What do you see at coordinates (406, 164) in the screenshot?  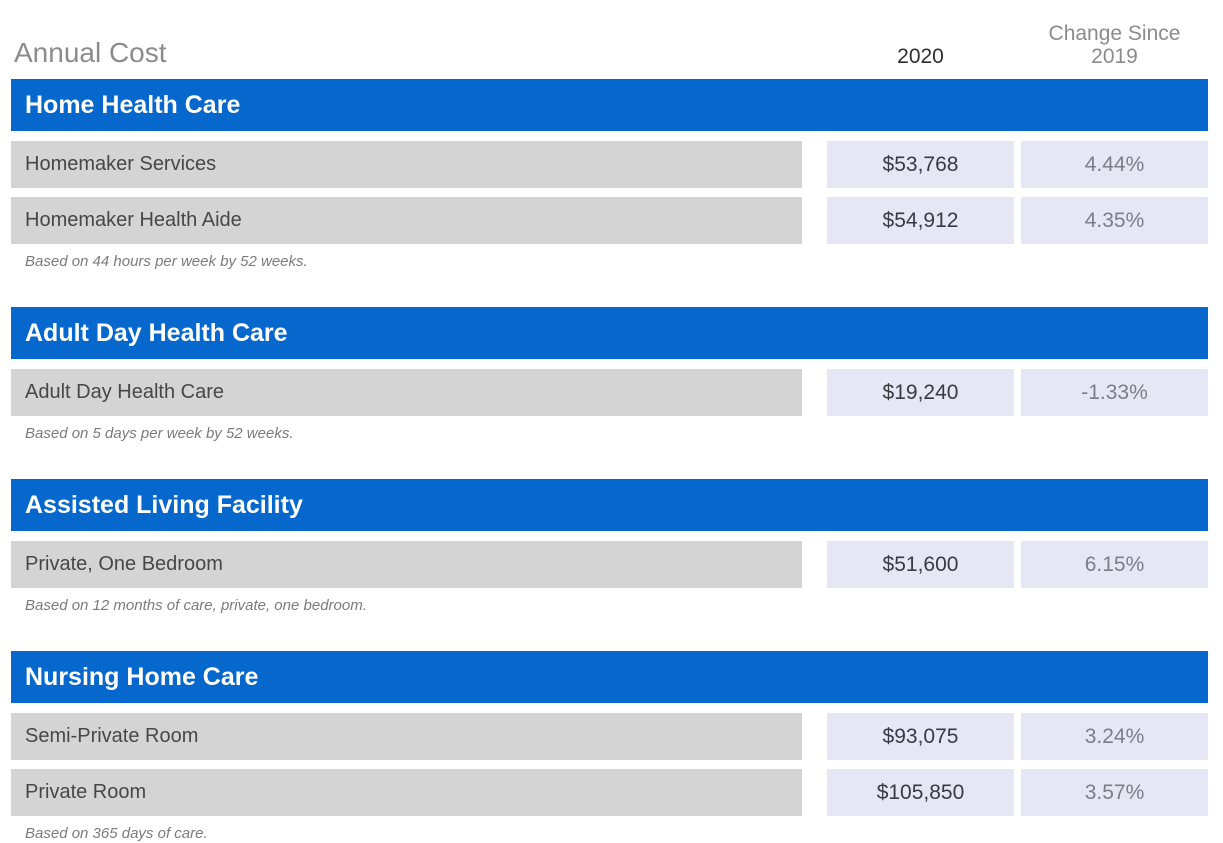 I see `row-label: Homemaker Services` at bounding box center [406, 164].